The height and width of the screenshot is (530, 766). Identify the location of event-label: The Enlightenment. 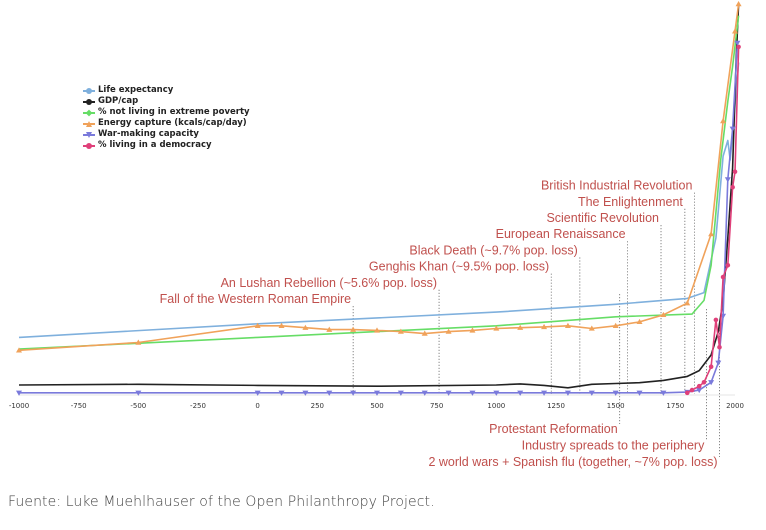
(630, 202).